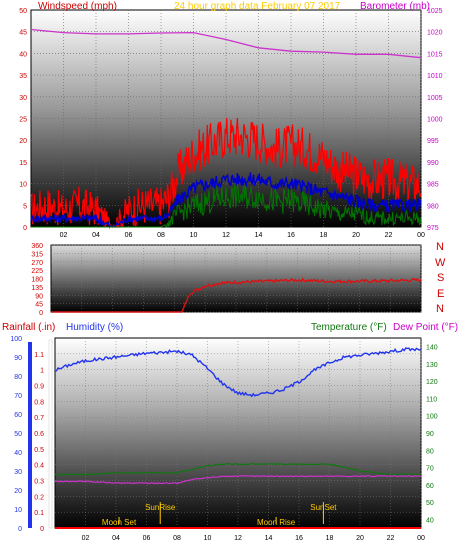 Image resolution: width=466 pixels, height=555 pixels. I want to click on wind-x-tick: 02, so click(64, 235).